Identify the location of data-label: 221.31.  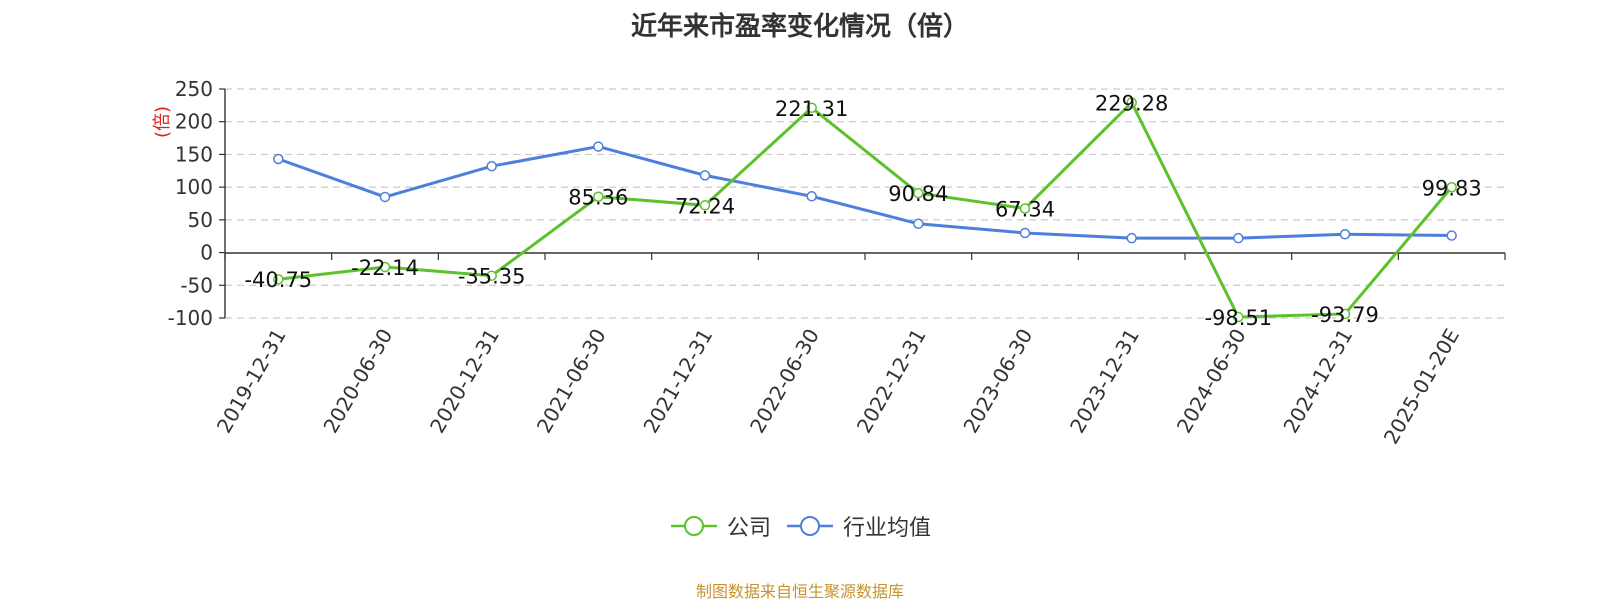
(811, 109).